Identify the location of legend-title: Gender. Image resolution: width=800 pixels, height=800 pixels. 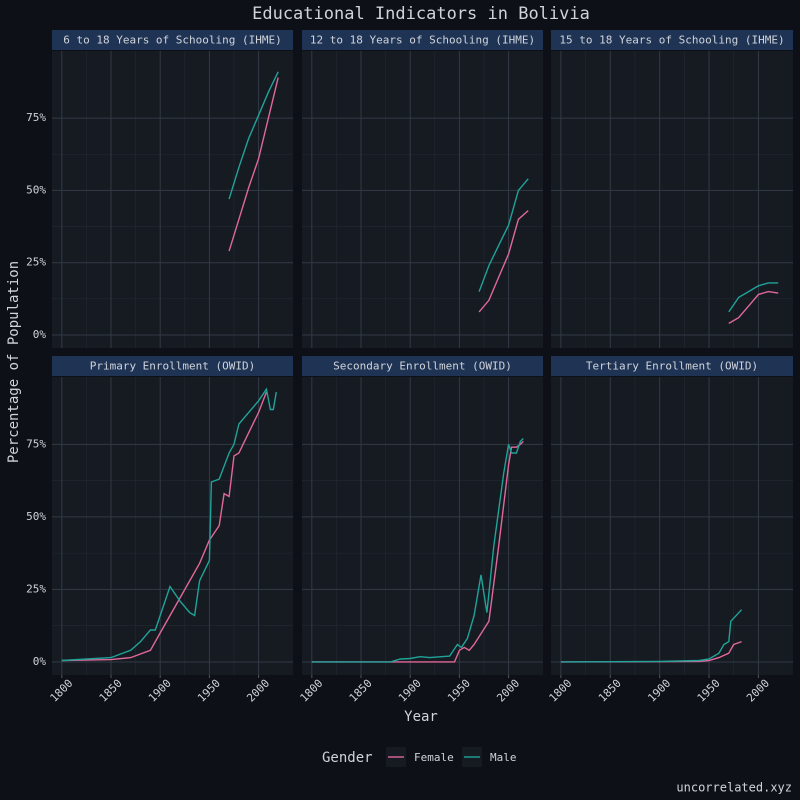
(347, 758).